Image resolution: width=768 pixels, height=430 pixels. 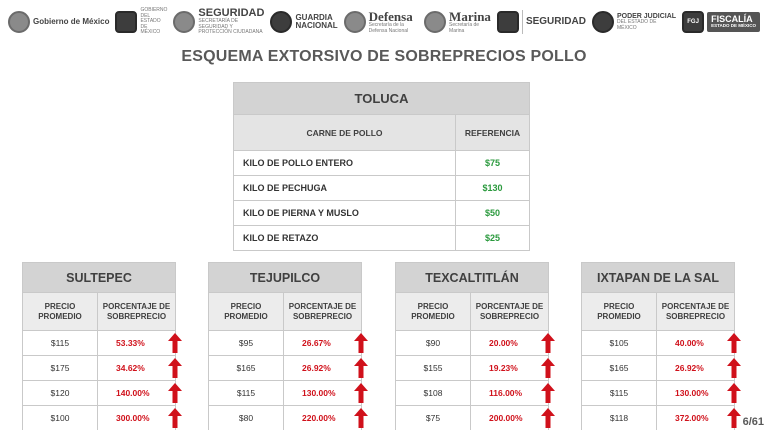 I want to click on logo-seguridad-estatal: SEGURIDAD, so click(x=541, y=22).